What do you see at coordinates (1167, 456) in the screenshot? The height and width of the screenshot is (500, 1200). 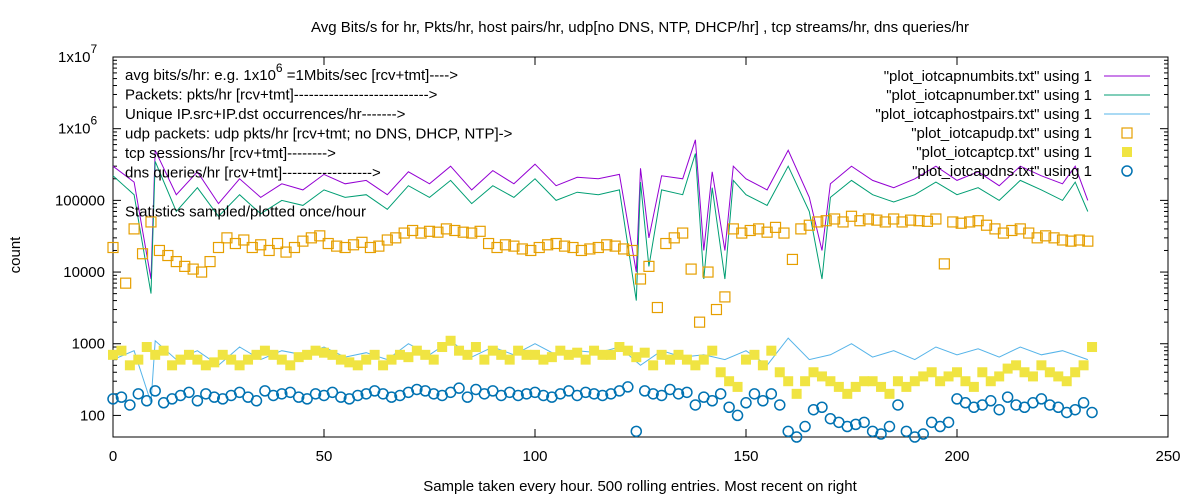 I see `x-tick-label: 250` at bounding box center [1167, 456].